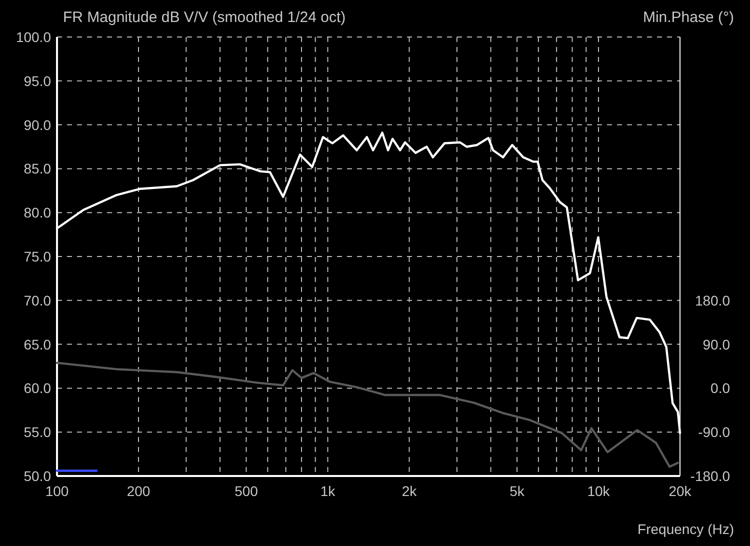 The height and width of the screenshot is (546, 750). What do you see at coordinates (204, 17) in the screenshot?
I see `y-axis-title: FR Magnitude dB V/V (smoothed 1/24 oct)` at bounding box center [204, 17].